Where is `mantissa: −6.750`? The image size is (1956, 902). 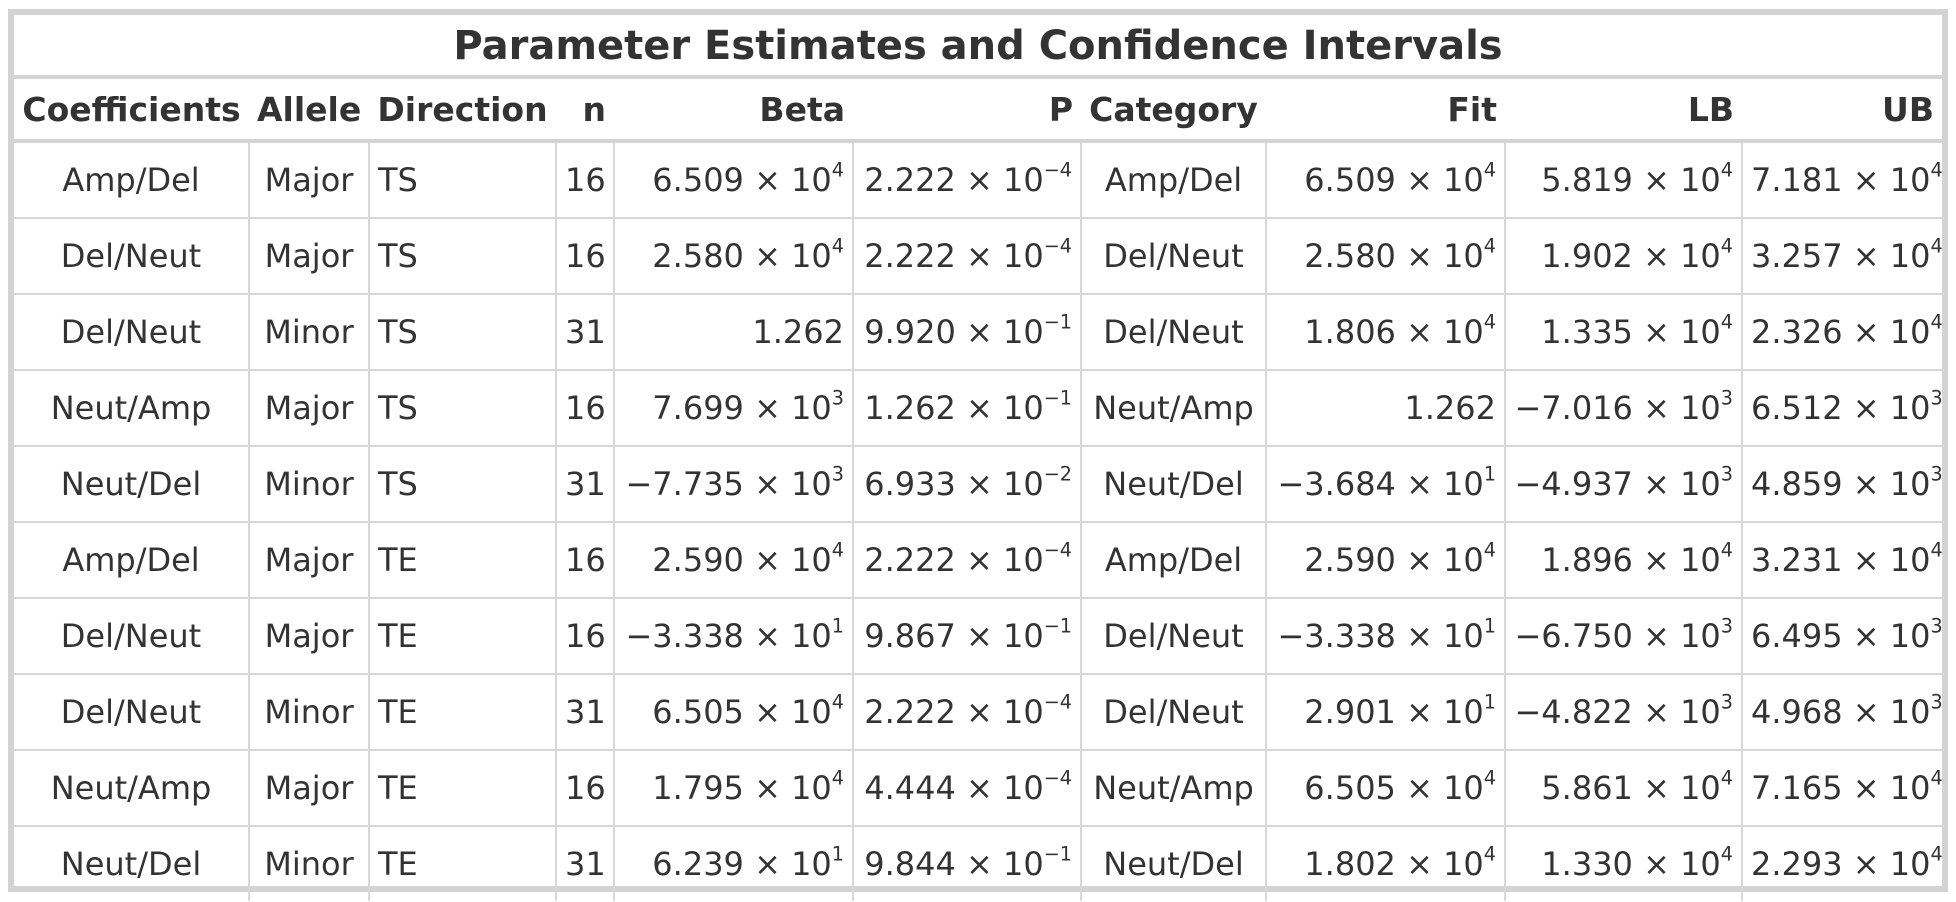 mantissa: −6.750 is located at coordinates (1573, 636).